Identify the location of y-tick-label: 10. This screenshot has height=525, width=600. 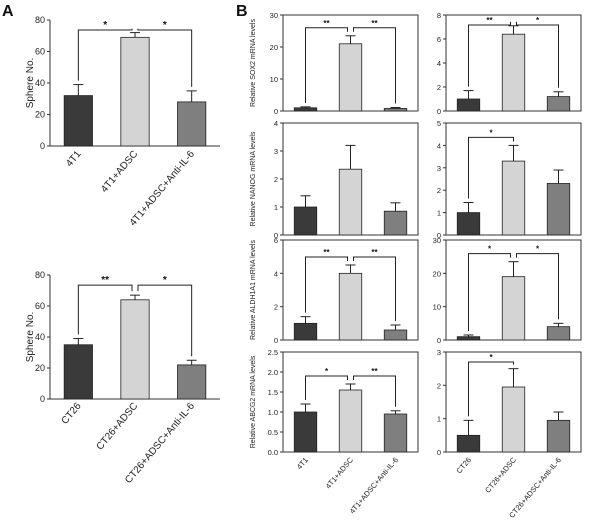
(437, 307).